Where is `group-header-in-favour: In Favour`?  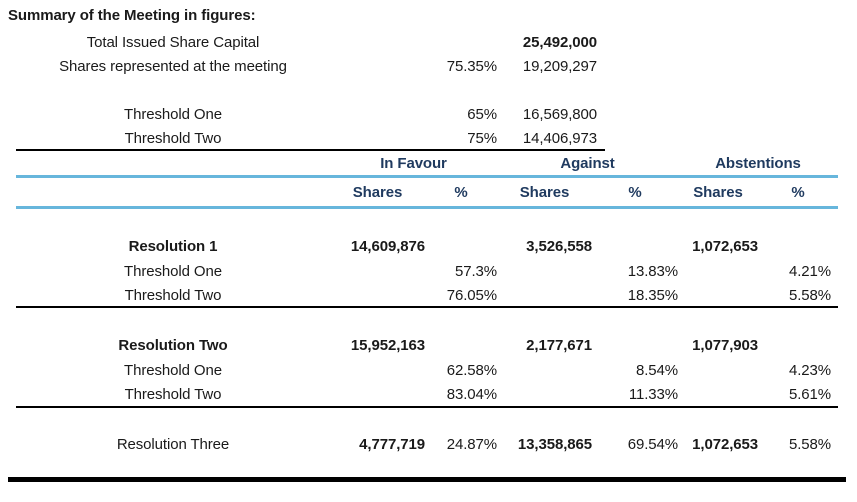 group-header-in-favour: In Favour is located at coordinates (413, 163).